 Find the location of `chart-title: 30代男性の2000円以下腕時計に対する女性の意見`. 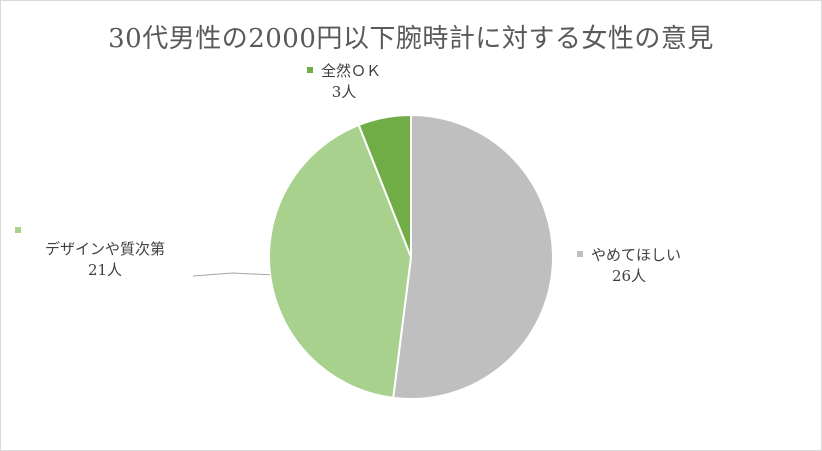

chart-title: 30代男性の2000円以下腕時計に対する女性の意見 is located at coordinates (411, 39).